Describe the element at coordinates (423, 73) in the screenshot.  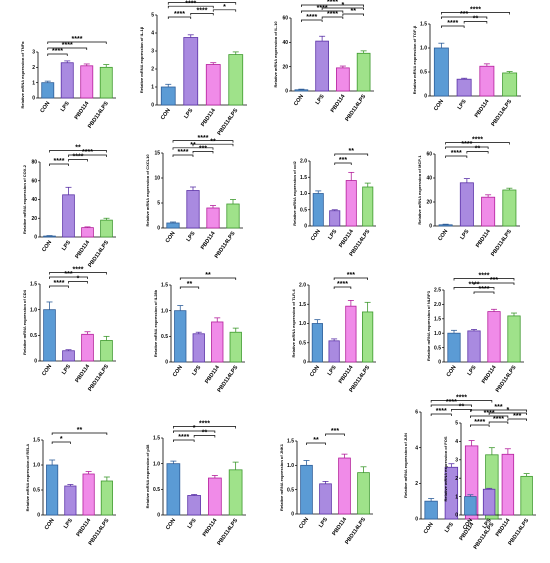
I see `y-tick-label: 0.5` at that location.